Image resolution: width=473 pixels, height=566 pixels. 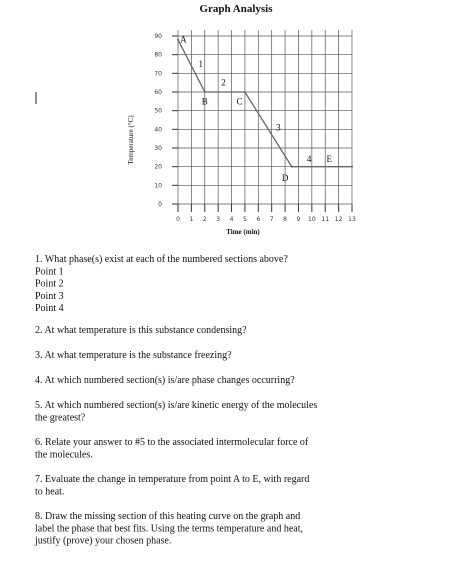 What do you see at coordinates (158, 185) in the screenshot?
I see `y-tick-label: 10` at bounding box center [158, 185].